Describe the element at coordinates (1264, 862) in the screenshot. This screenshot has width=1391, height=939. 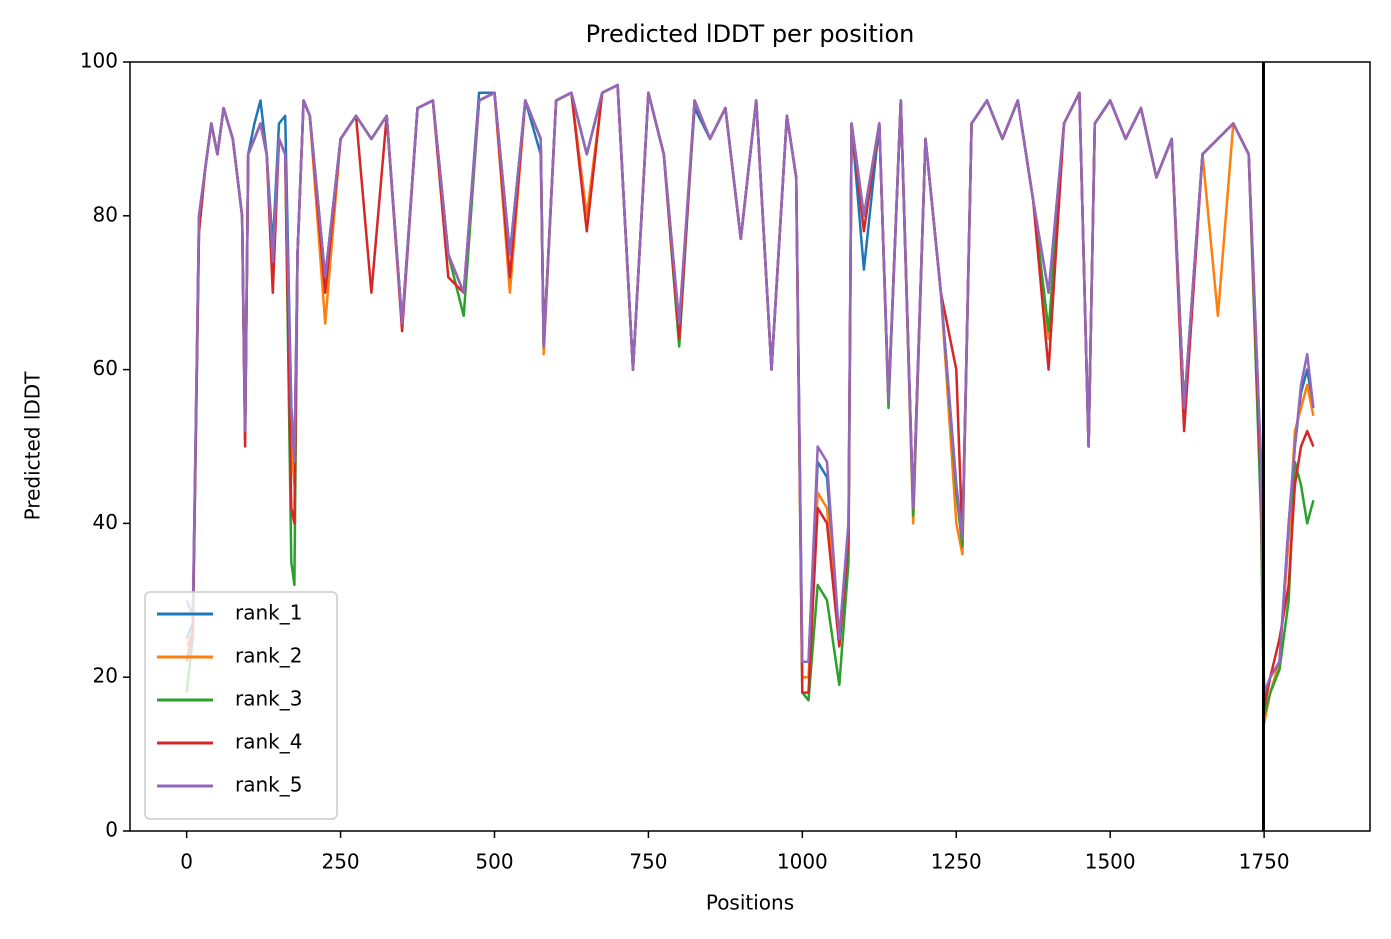
I see `x-tick-label: 1750` at that location.